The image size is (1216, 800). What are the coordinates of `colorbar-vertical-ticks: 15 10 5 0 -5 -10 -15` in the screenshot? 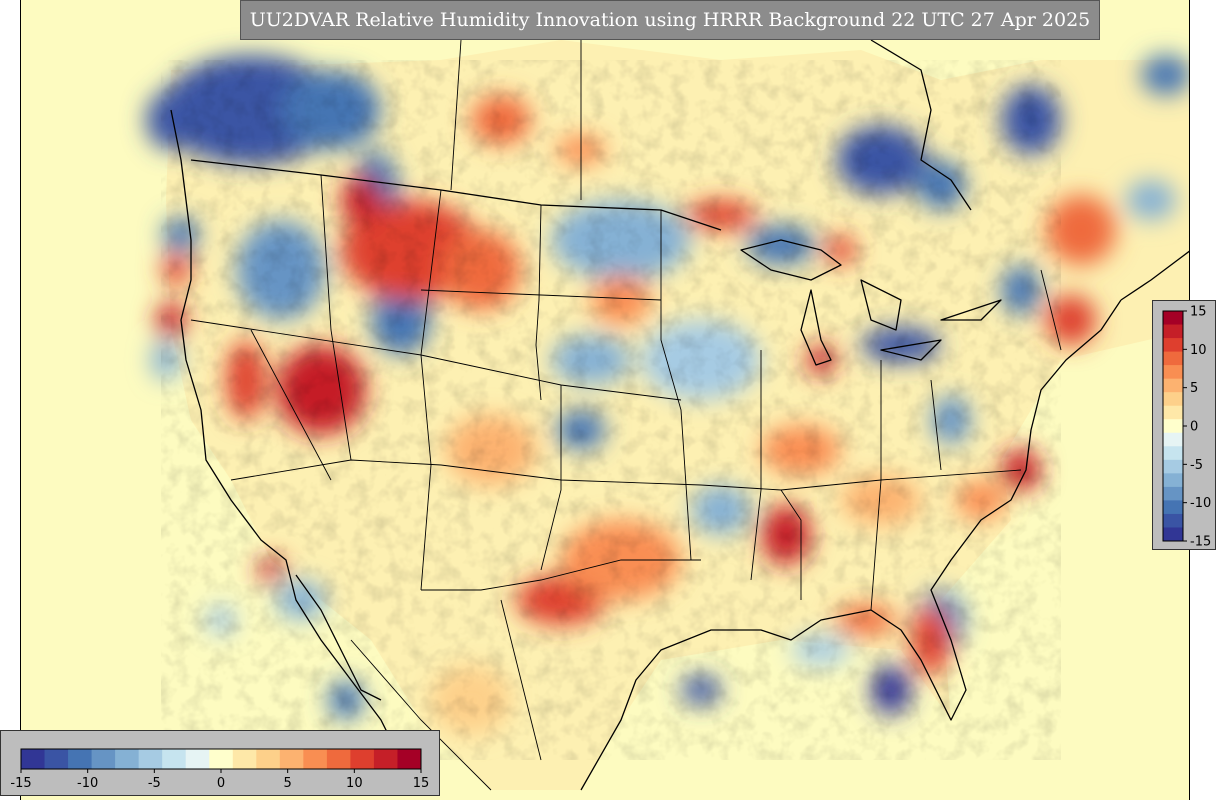 It's located at (1197, 427).